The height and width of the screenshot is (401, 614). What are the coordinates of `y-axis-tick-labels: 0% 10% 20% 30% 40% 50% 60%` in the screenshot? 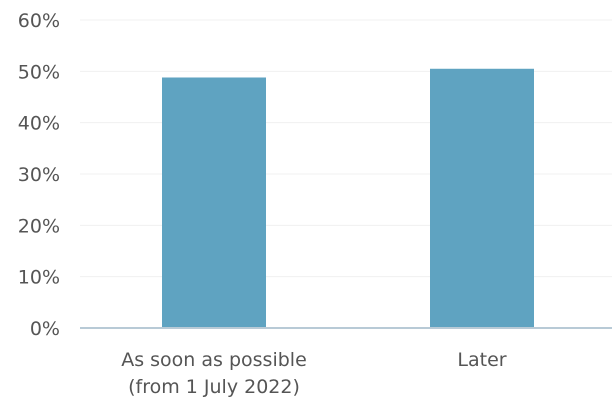 It's located at (39, 175).